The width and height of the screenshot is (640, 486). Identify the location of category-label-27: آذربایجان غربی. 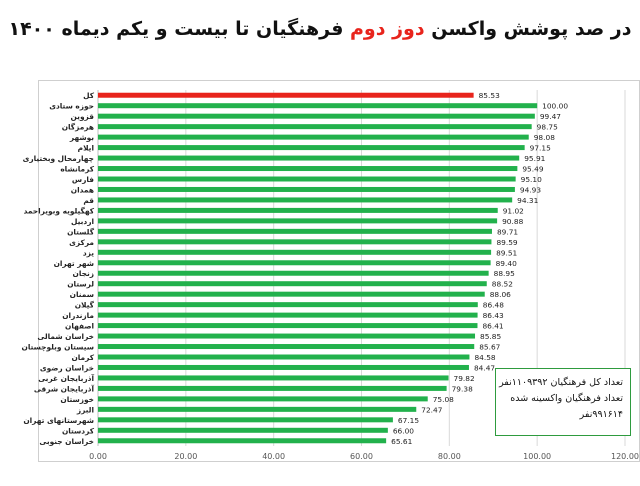
(66, 378).